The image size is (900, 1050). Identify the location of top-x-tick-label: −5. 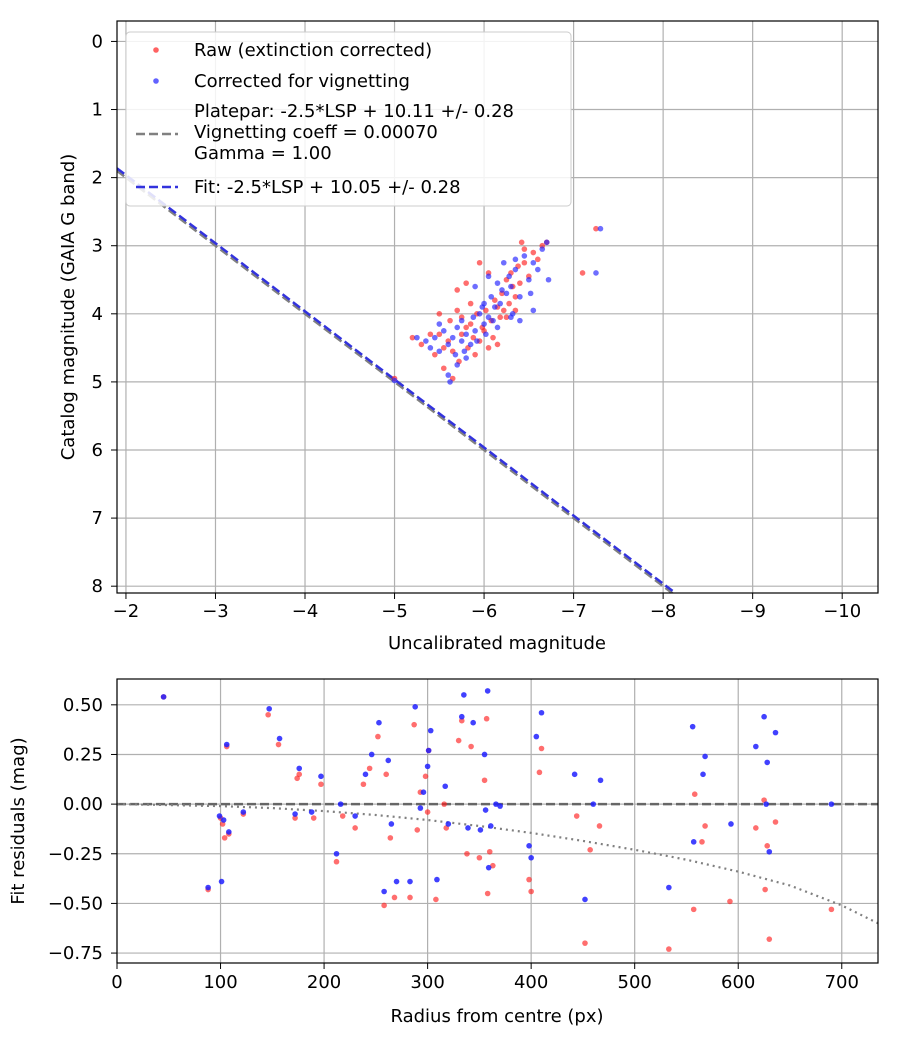
(394, 611).